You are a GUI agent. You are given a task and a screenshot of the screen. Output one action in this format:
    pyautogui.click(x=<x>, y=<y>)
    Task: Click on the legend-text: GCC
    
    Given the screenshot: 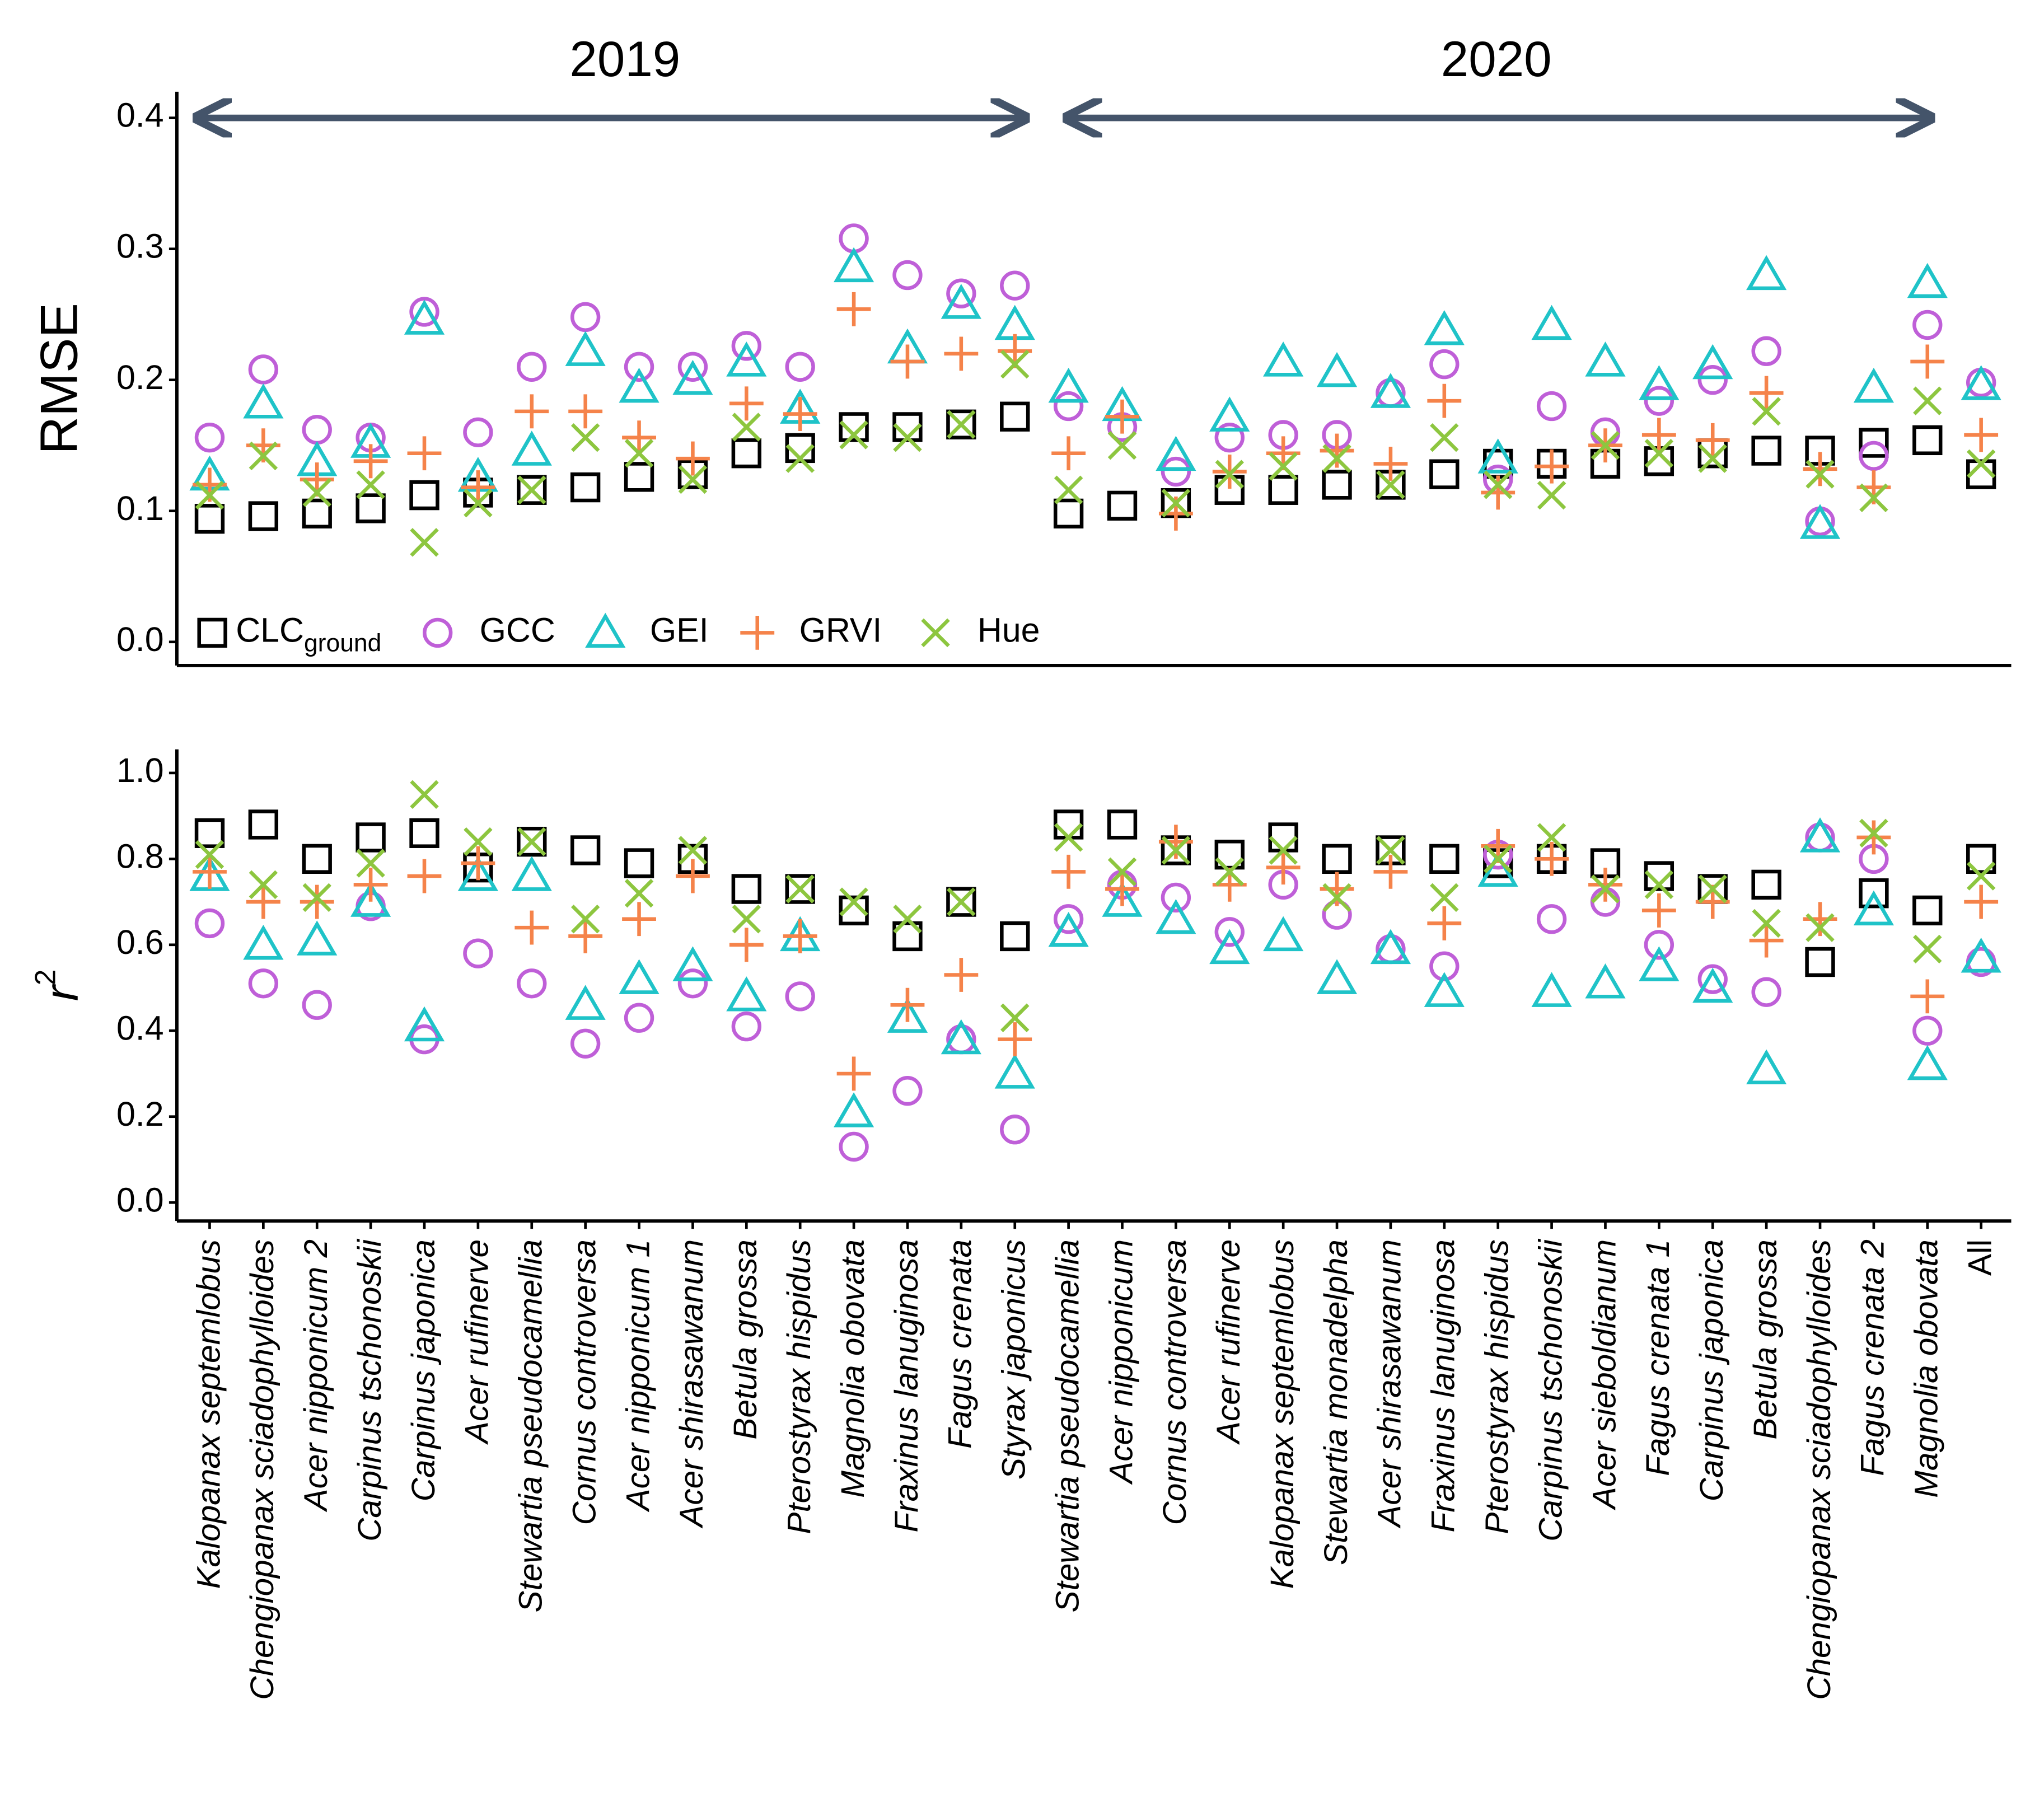 What is the action you would take?
    pyautogui.click(x=517, y=630)
    